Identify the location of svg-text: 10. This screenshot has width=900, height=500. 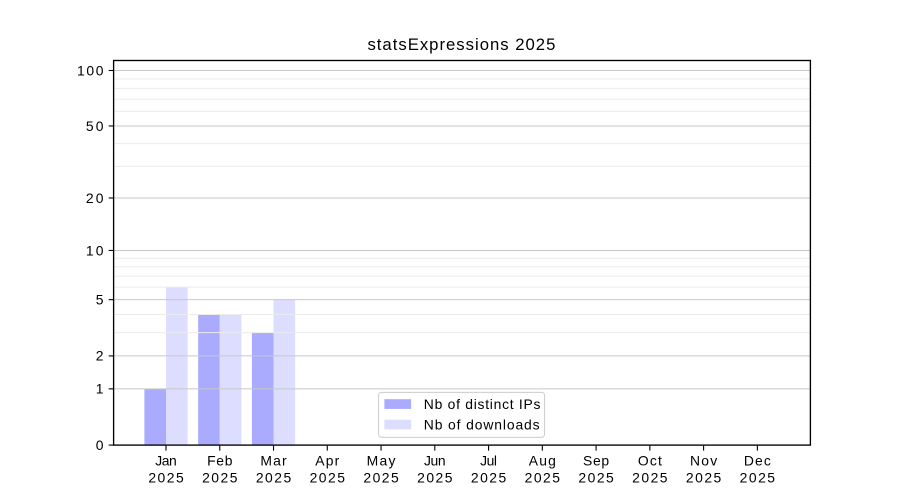
(95, 250).